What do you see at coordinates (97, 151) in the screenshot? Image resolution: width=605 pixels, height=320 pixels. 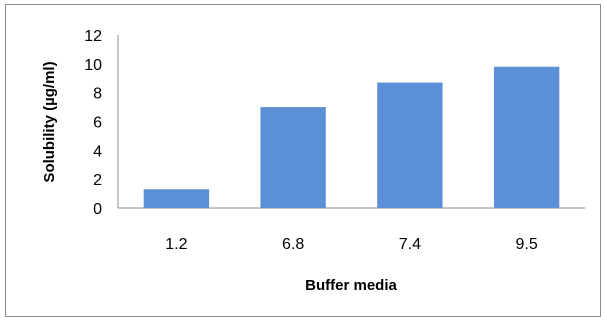 I see `y-tick-label: 4` at bounding box center [97, 151].